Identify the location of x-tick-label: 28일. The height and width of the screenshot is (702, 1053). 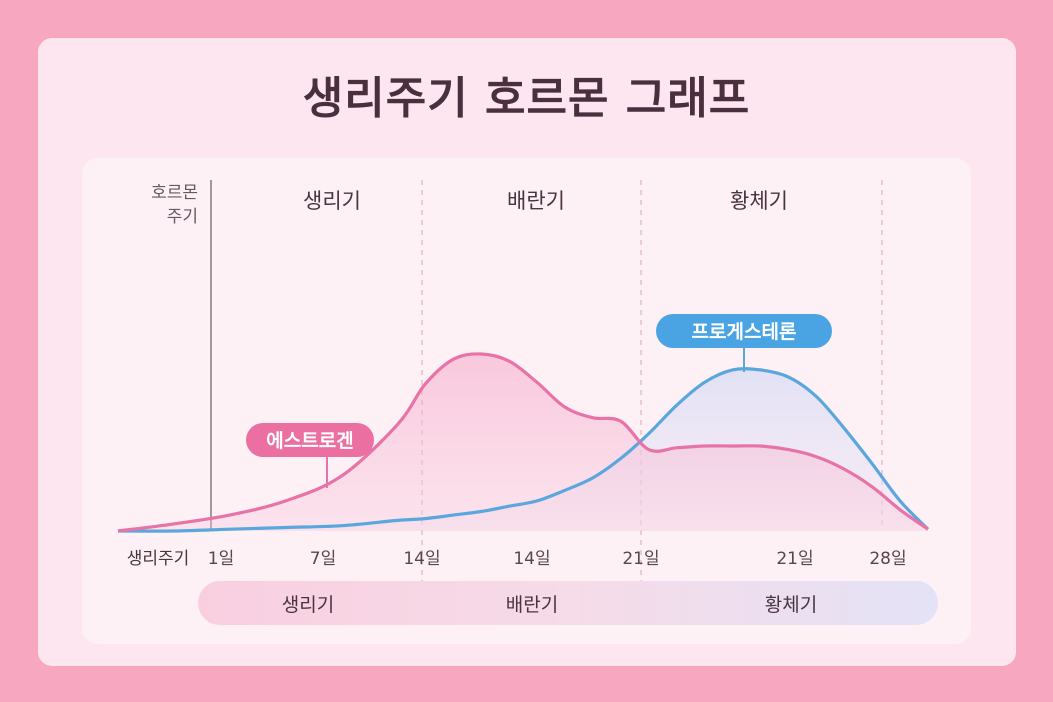
(887, 559).